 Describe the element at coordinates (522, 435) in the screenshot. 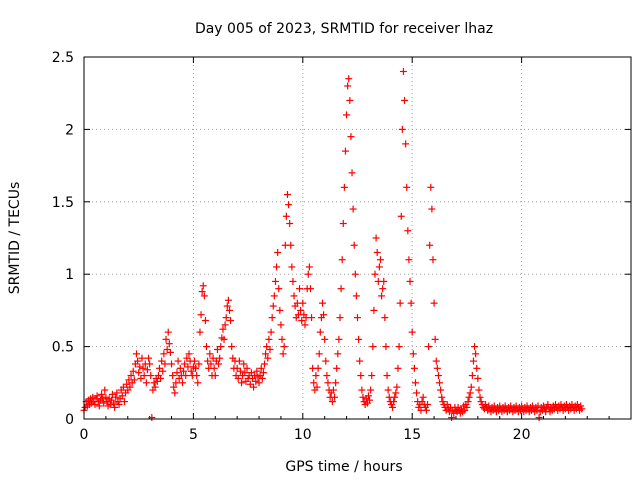

I see `x-tick-label: 20` at that location.